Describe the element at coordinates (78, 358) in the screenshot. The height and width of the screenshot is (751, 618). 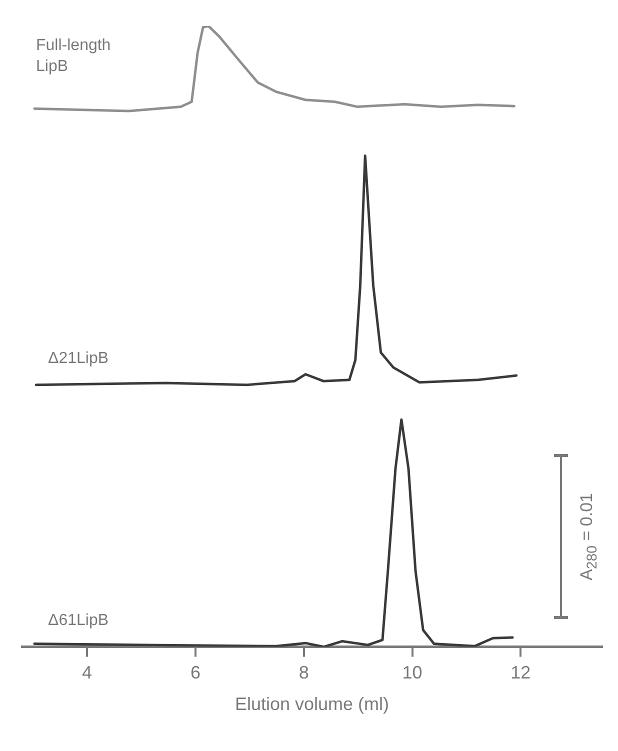
I see `series-label: Δ21LipB` at that location.